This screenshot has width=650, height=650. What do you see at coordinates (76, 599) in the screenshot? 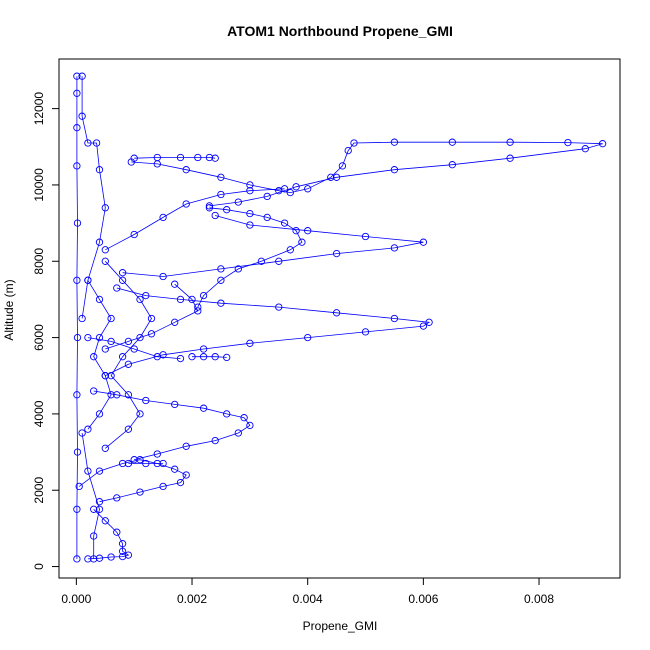
I see `x-tick-label: 0.000` at bounding box center [76, 599].